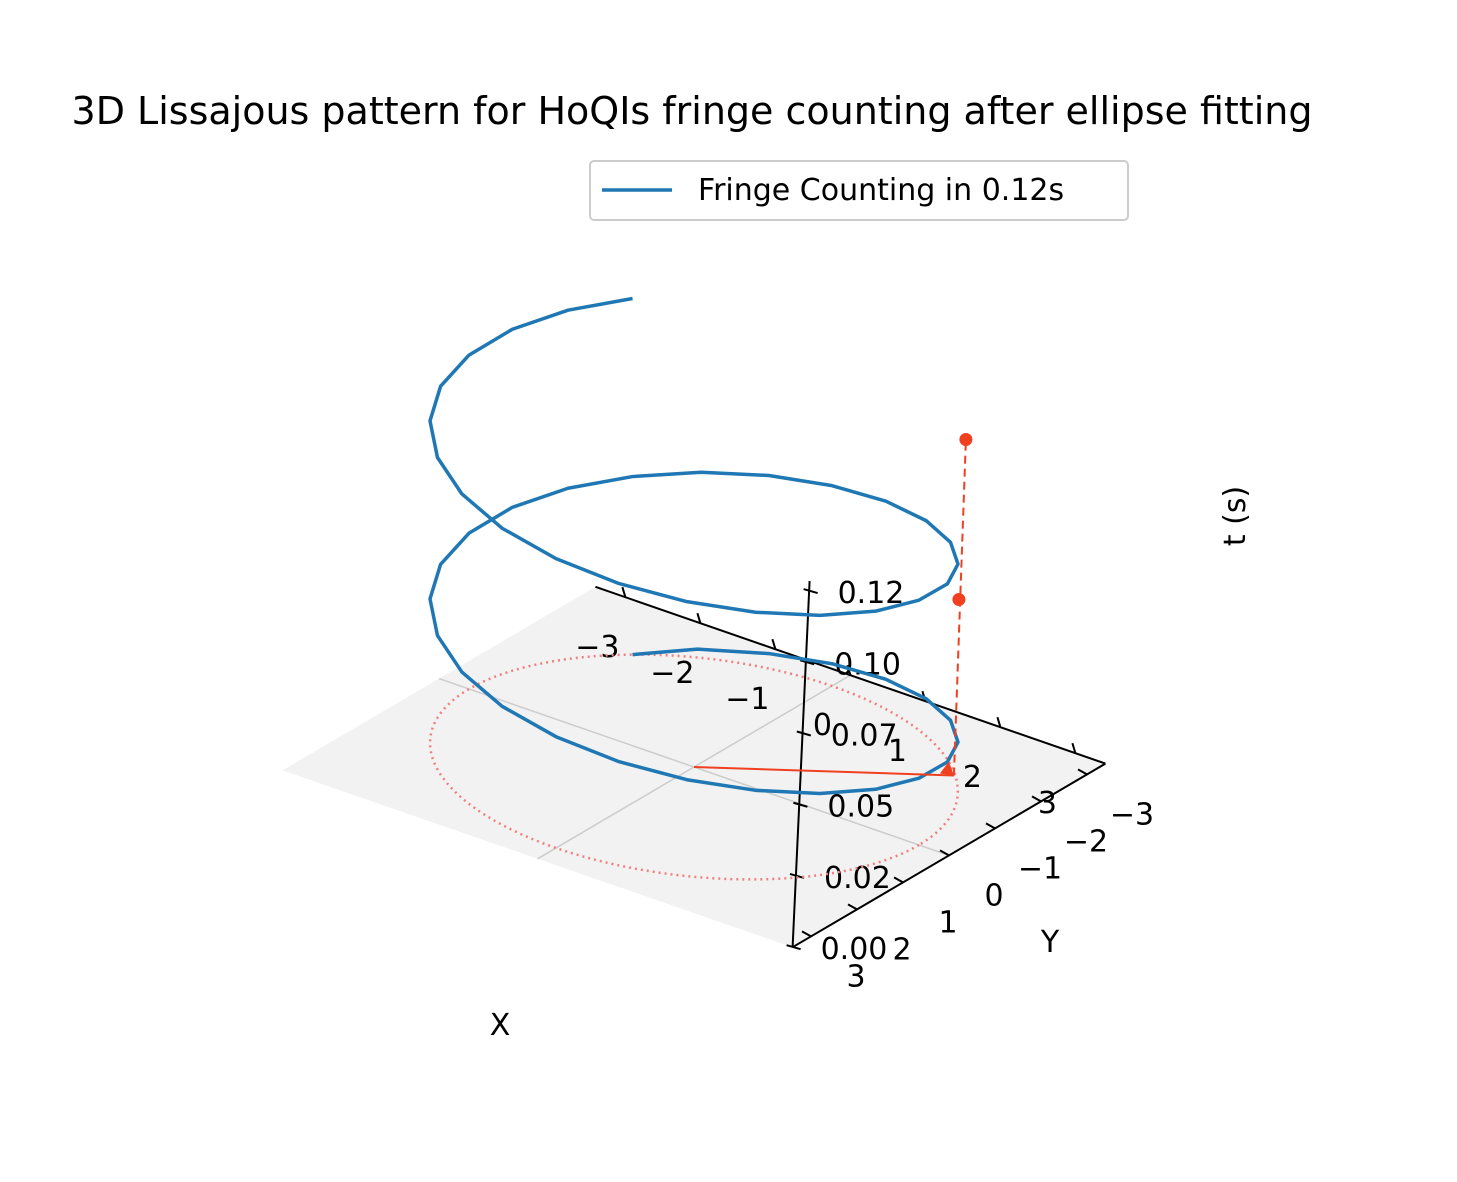 This screenshot has width=1457, height=1182. Describe the element at coordinates (855, 976) in the screenshot. I see `y-tick-label: 3` at that location.